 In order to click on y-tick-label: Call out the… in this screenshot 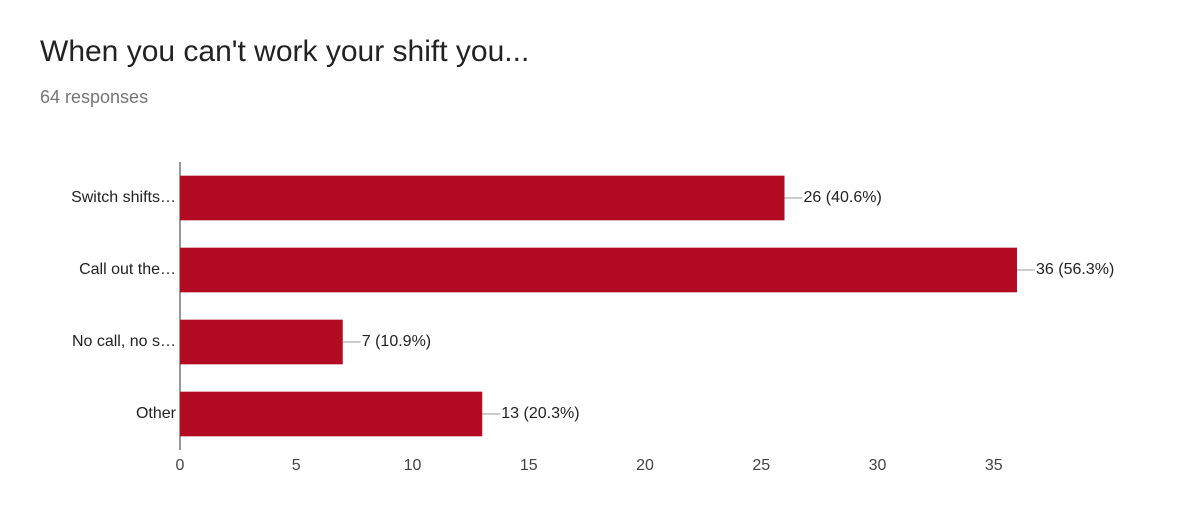, I will do `click(127, 269)`.